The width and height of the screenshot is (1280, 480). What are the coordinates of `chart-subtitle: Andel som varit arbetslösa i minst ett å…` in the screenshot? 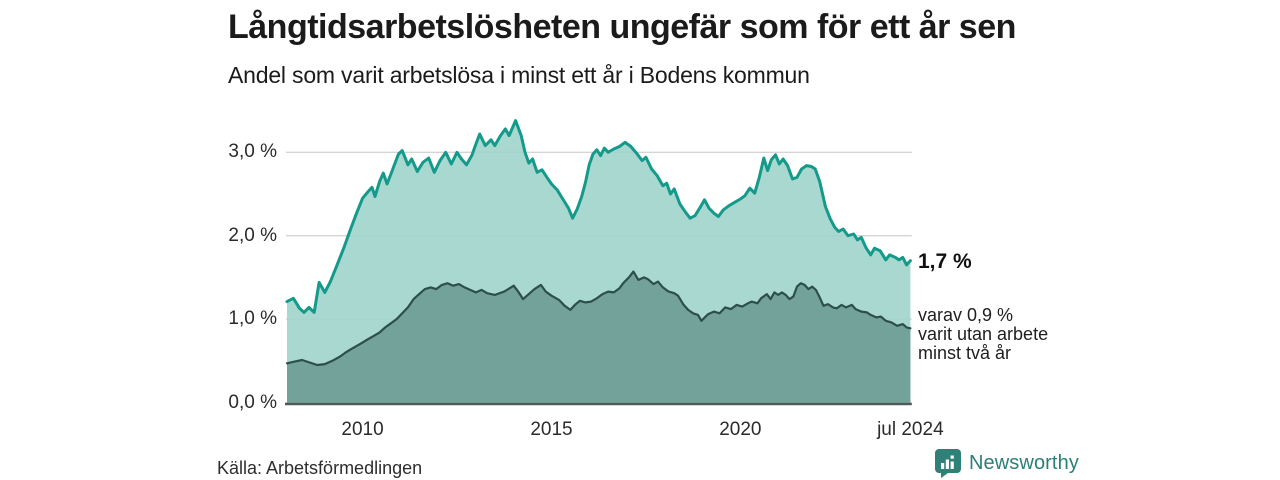 It's located at (519, 75).